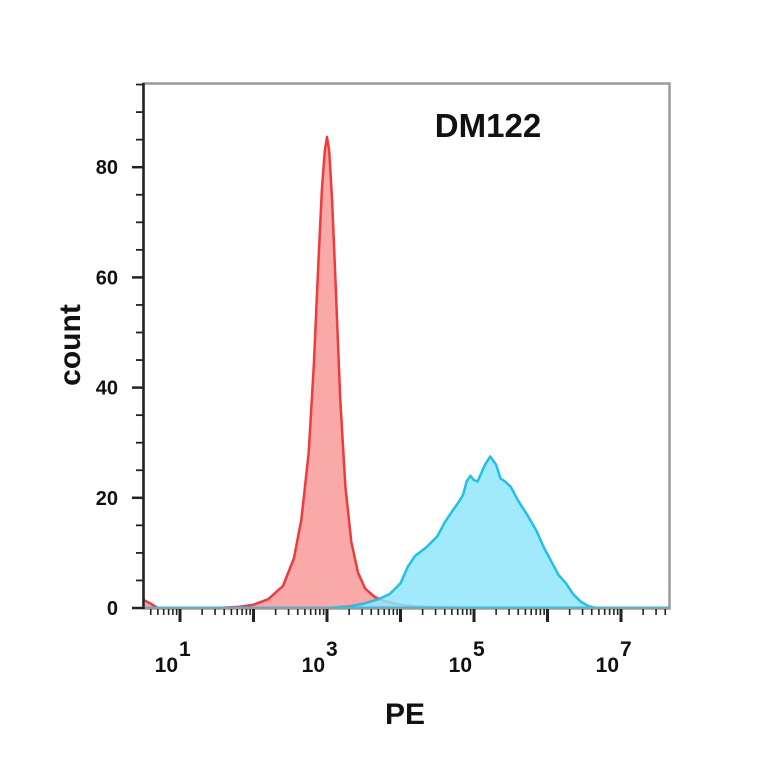 The width and height of the screenshot is (764, 764). I want to click on chart-title: DM122, so click(488, 125).